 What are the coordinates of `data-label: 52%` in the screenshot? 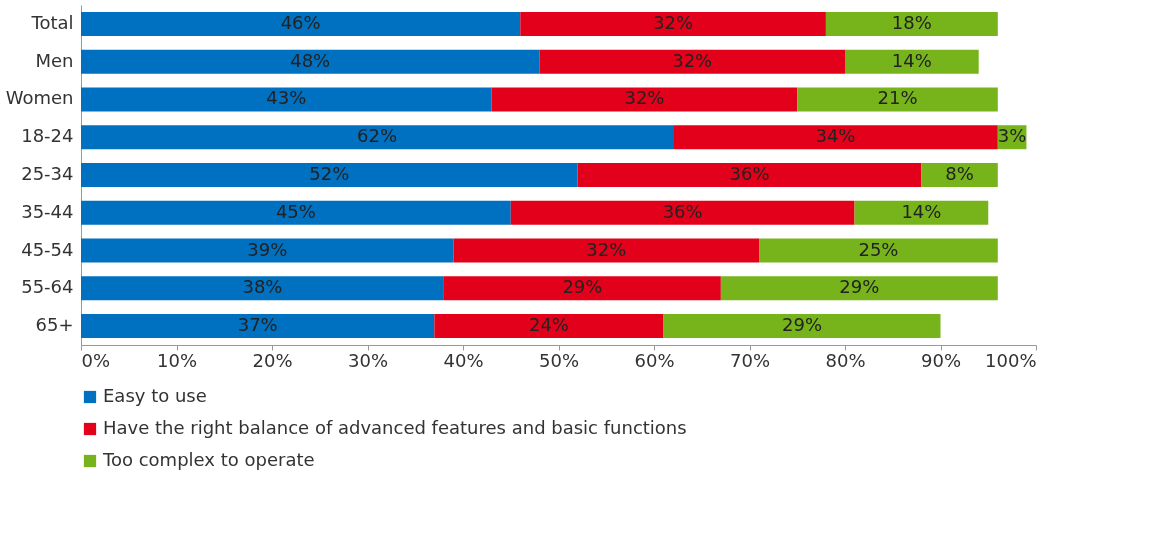 It's located at (329, 173).